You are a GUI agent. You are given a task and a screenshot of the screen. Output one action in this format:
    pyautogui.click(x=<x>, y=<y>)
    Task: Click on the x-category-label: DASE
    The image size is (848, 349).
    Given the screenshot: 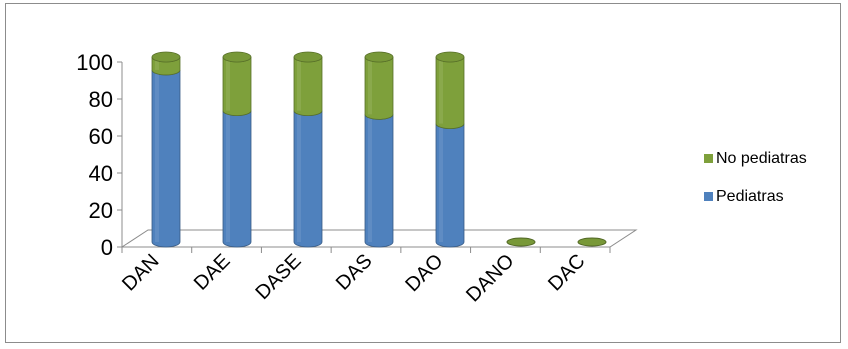 What is the action you would take?
    pyautogui.click(x=278, y=277)
    